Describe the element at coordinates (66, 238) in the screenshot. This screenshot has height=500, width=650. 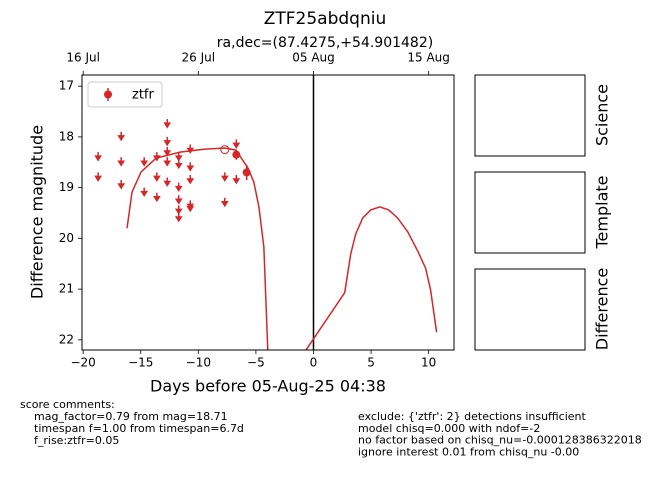
I see `y-tick-label: 20` at that location.